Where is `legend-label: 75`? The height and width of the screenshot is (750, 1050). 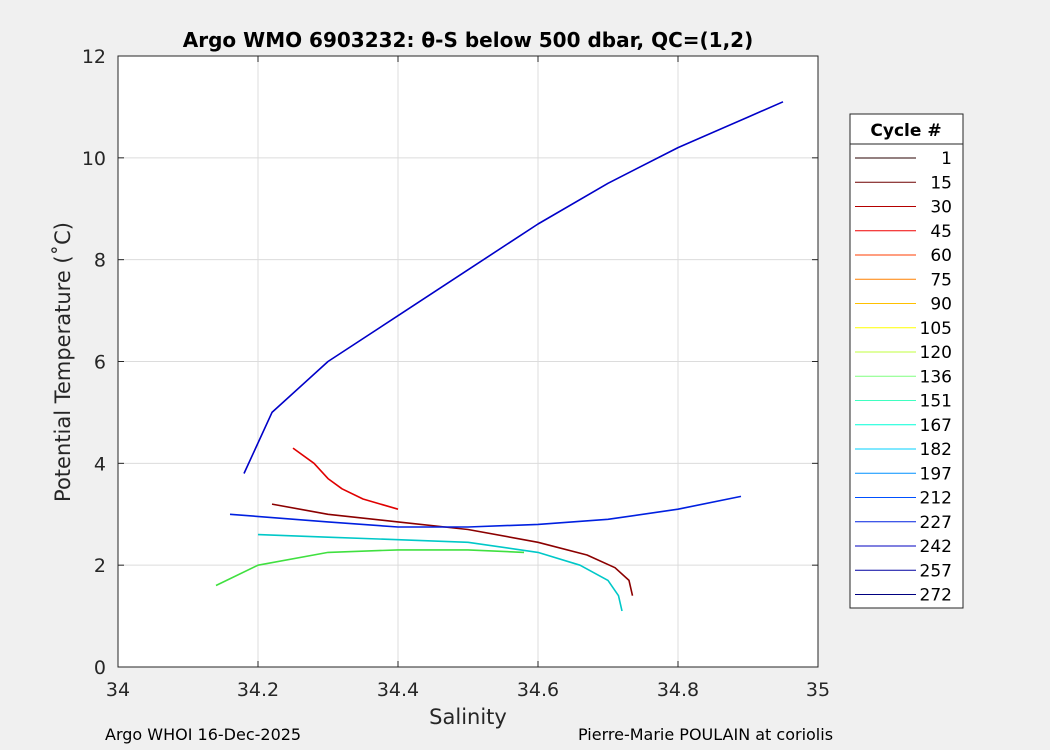 legend-label: 75 is located at coordinates (941, 280).